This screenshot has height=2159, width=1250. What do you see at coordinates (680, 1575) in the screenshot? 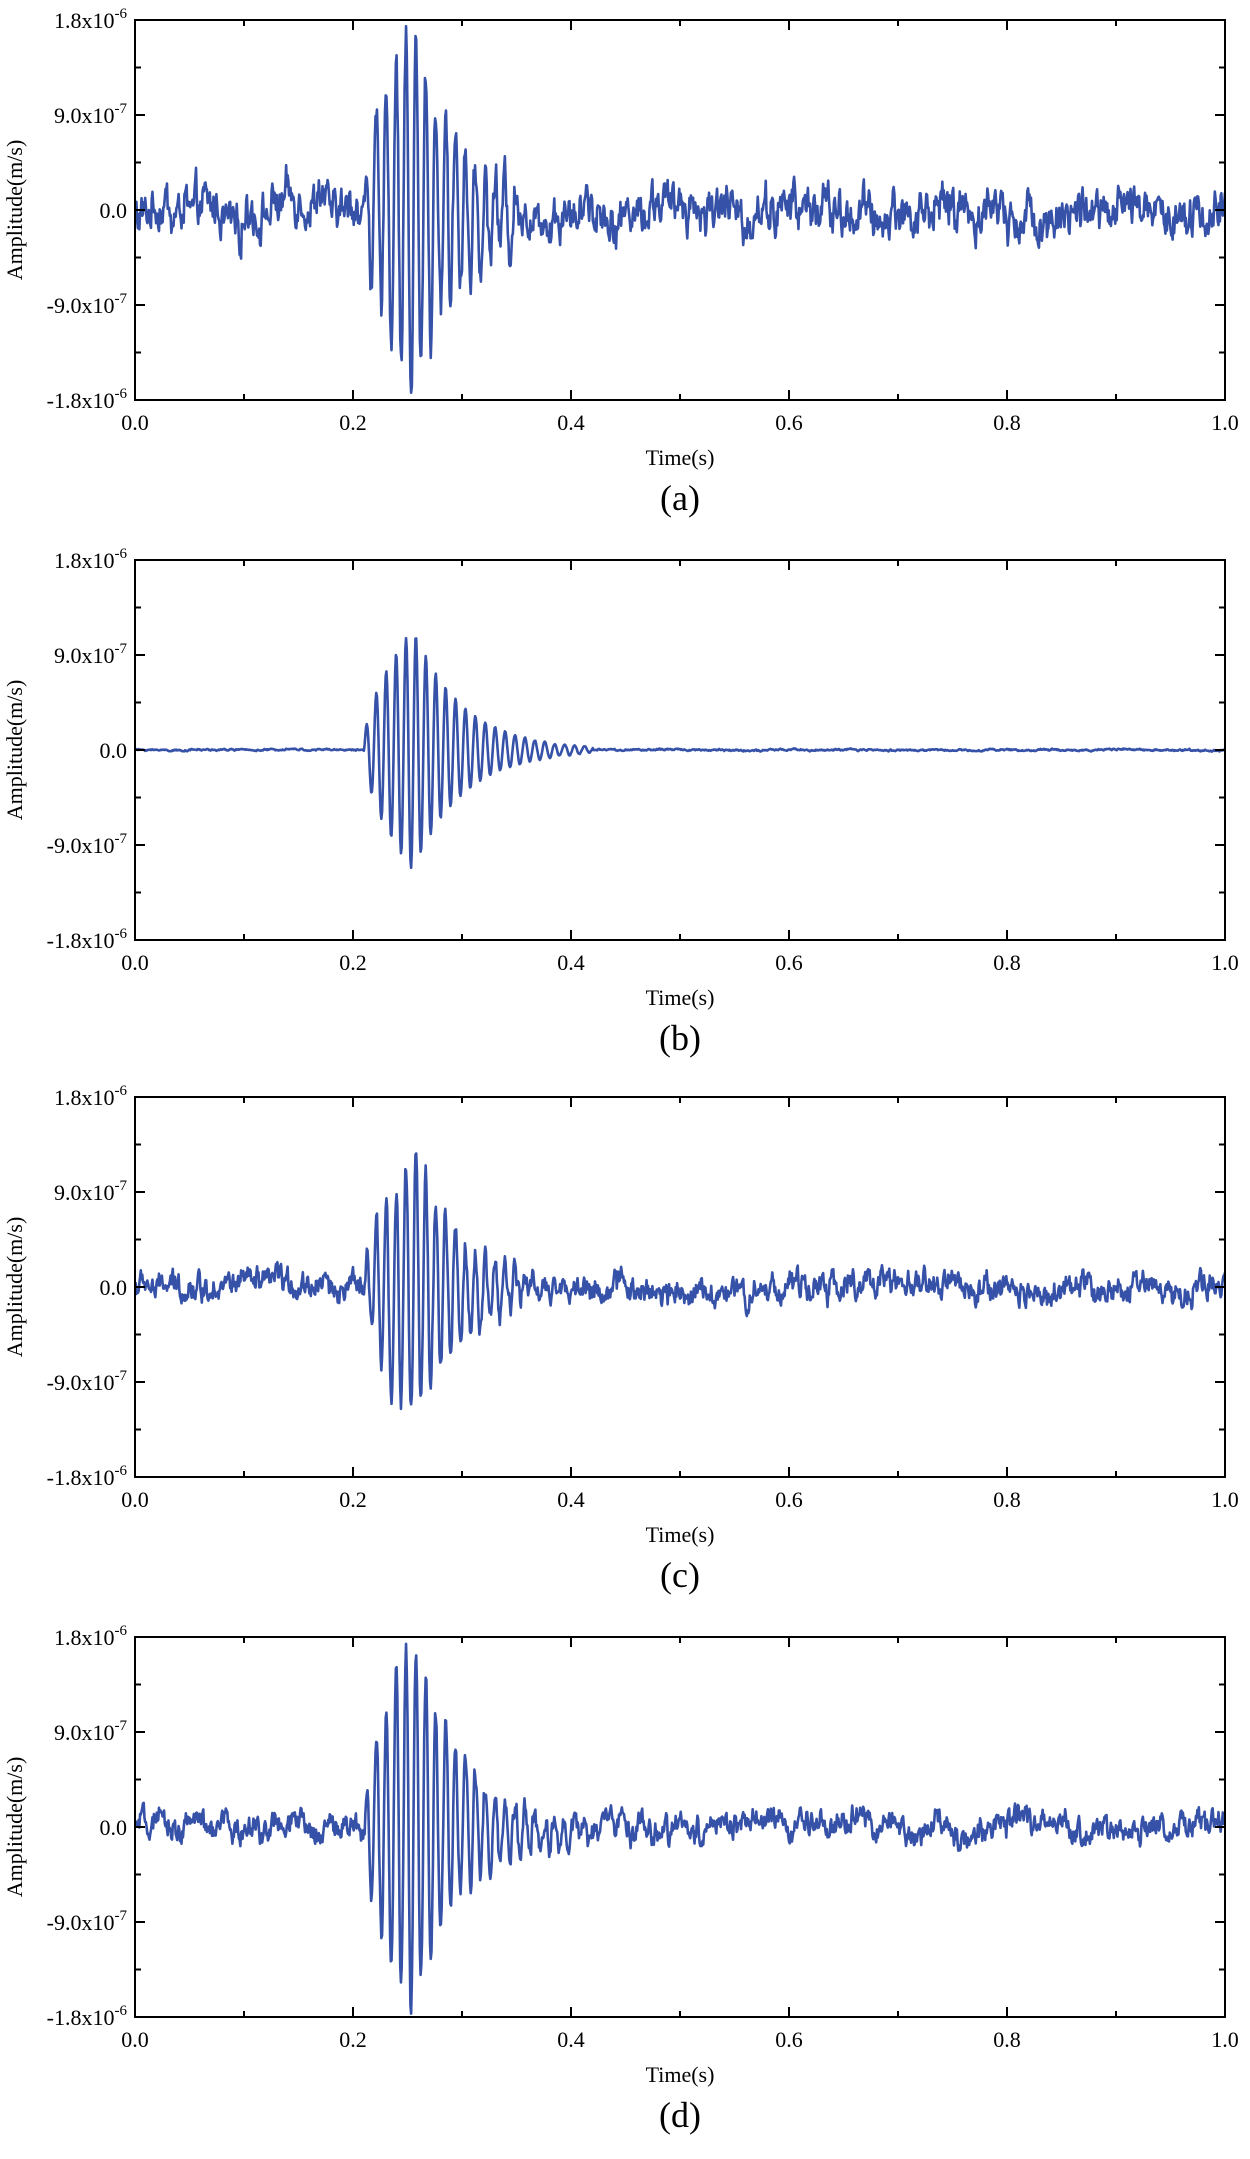
I see `panel-caption: (c)` at bounding box center [680, 1575].